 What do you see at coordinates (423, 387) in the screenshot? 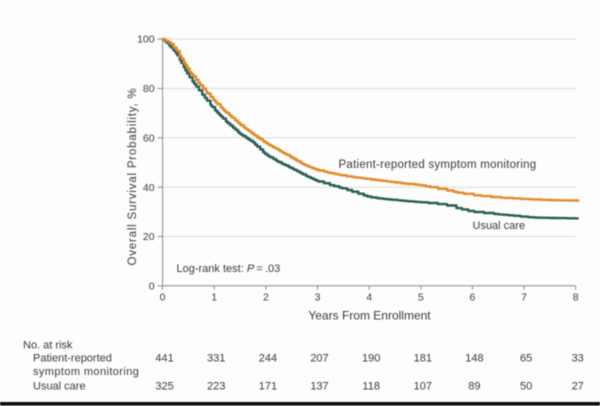
I see `svg-text: 107` at bounding box center [423, 387].